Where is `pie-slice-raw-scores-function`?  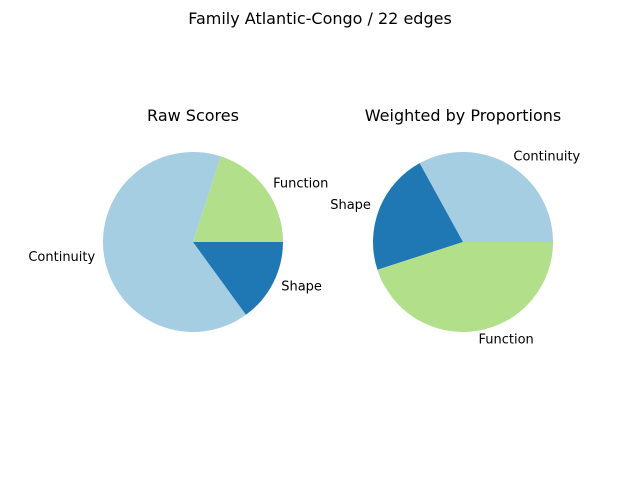
pie-slice-raw-scores-function is located at coordinates (238, 199).